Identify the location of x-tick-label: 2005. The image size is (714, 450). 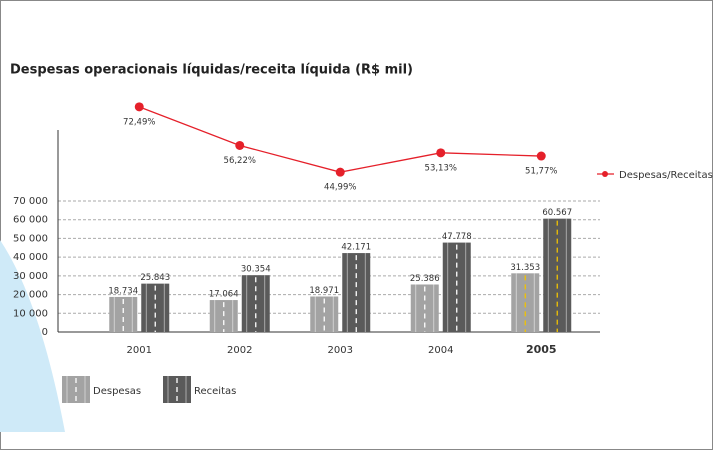
(541, 349).